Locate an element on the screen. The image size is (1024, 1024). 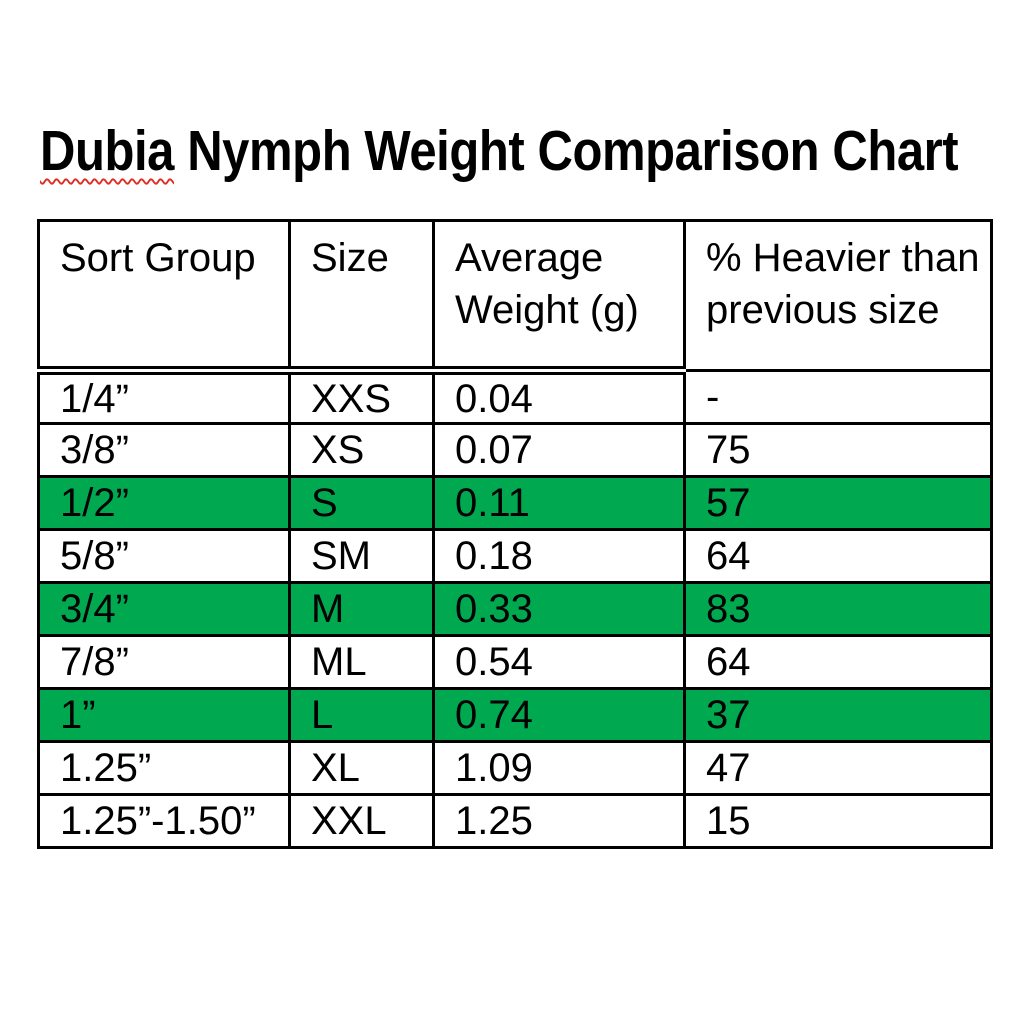
cell-pct-heavier: 57 is located at coordinates (838, 503).